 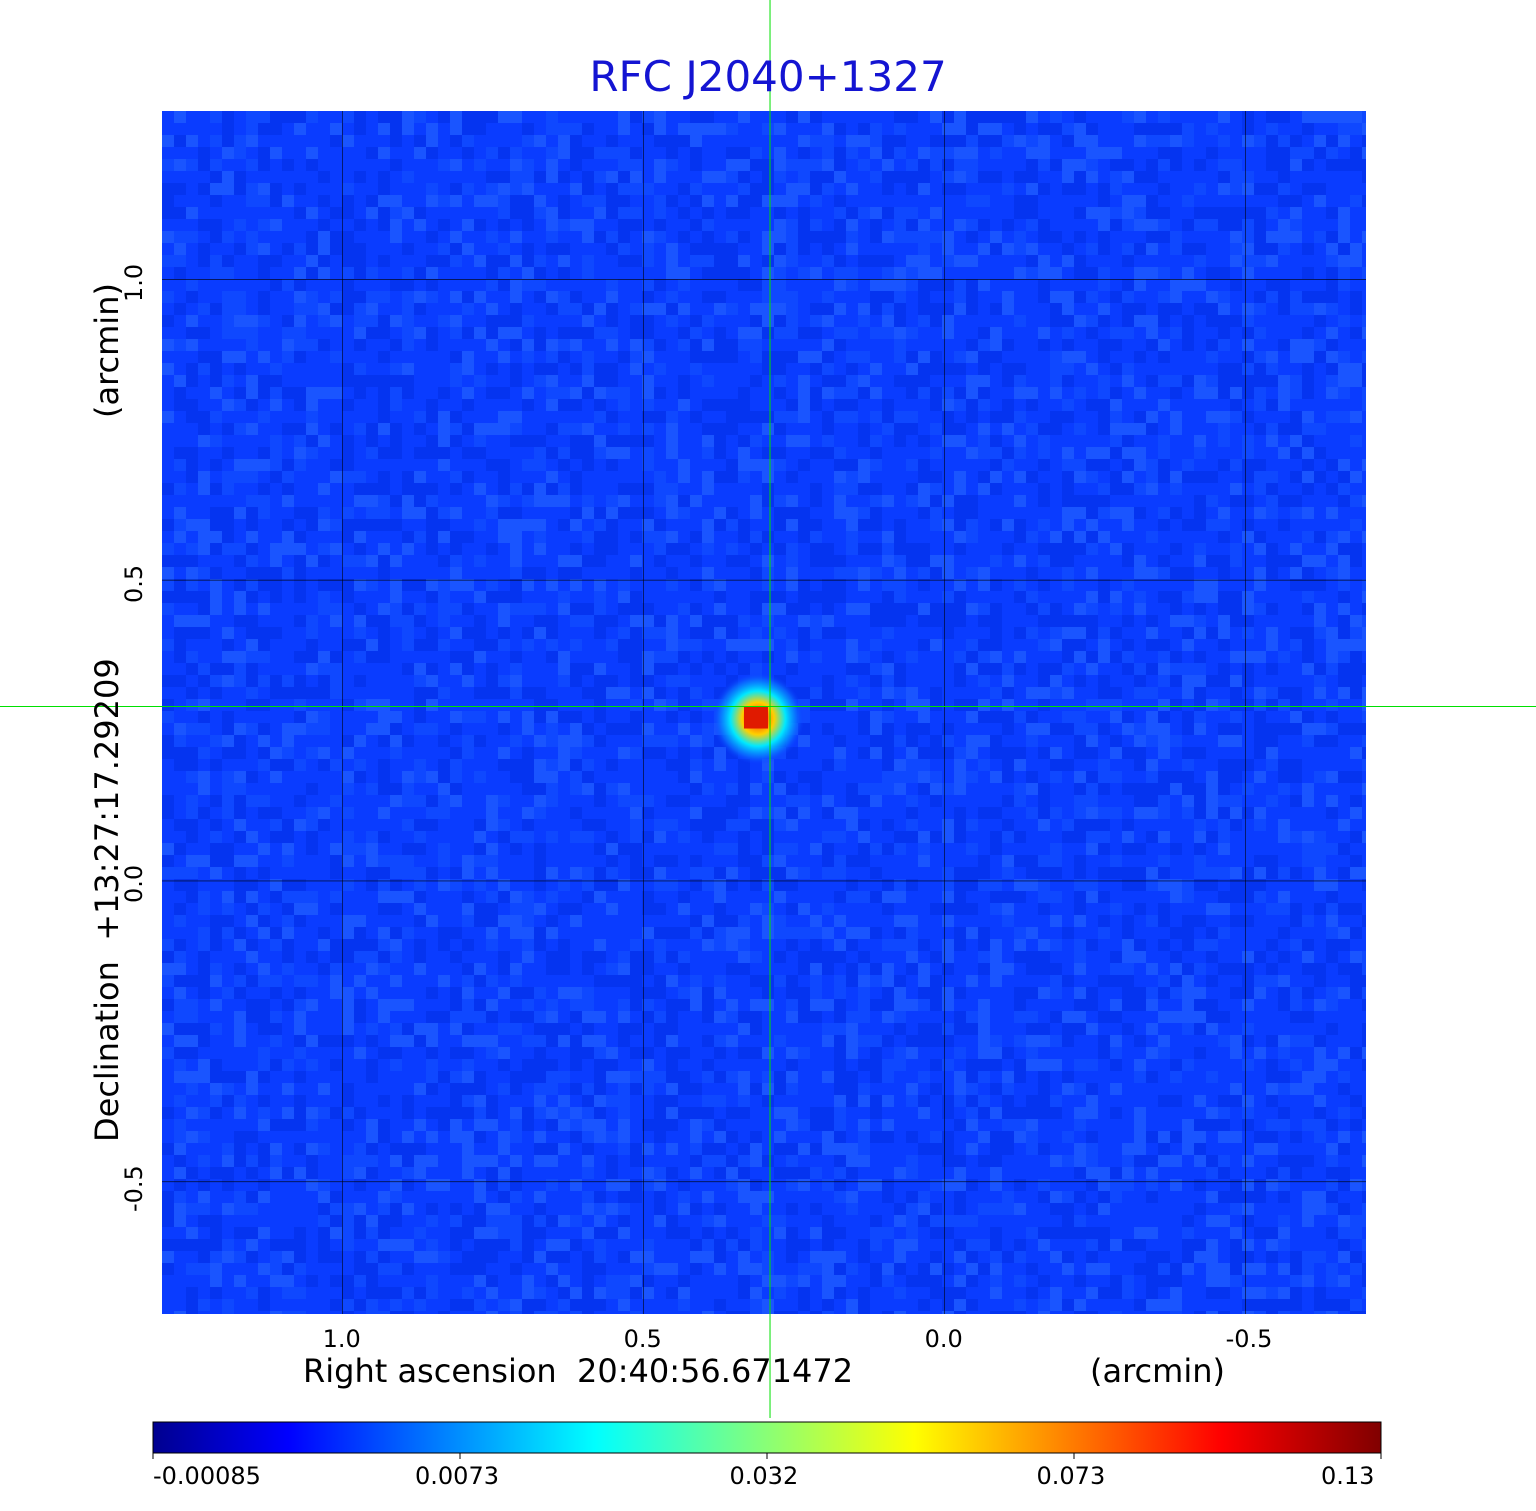 What do you see at coordinates (943, 1339) in the screenshot?
I see `x-tick-label: 0.0` at bounding box center [943, 1339].